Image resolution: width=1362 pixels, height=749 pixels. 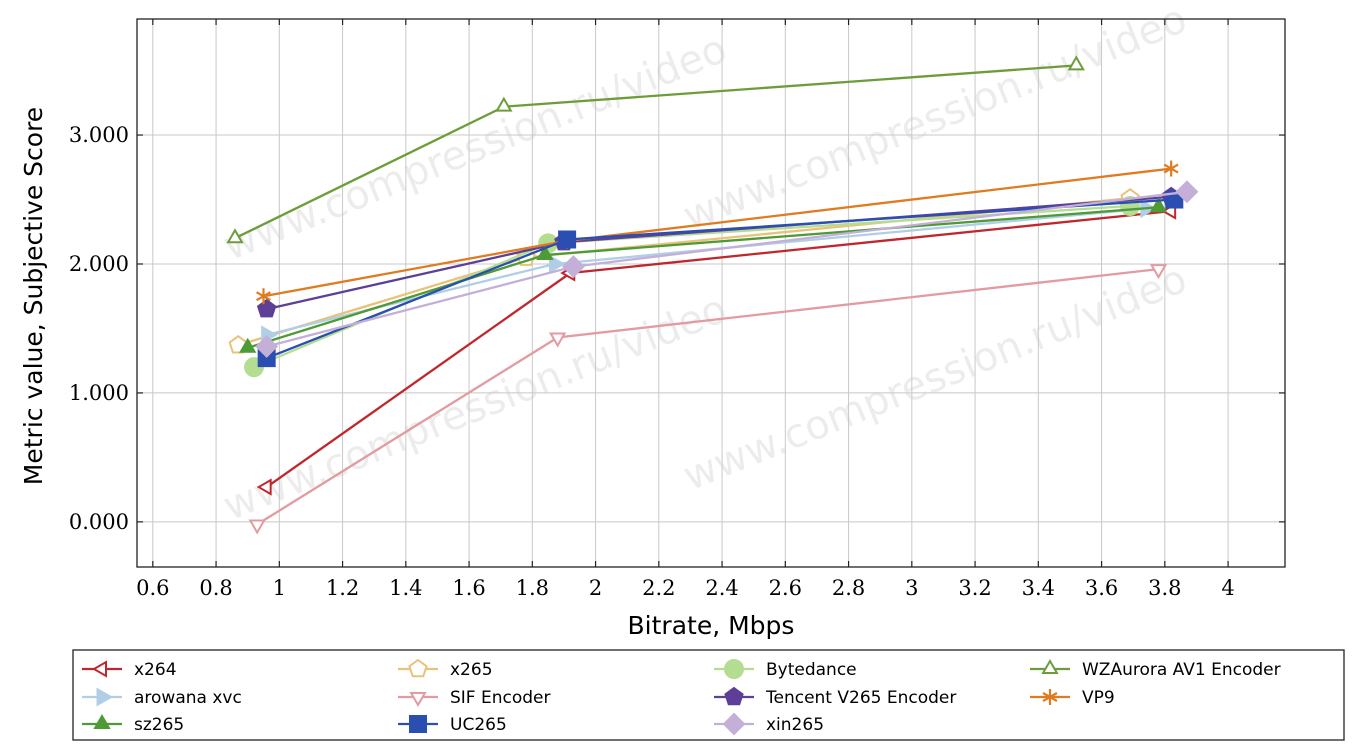 What do you see at coordinates (860, 698) in the screenshot?
I see `legend-label: Tencent V265 Encoder` at bounding box center [860, 698].